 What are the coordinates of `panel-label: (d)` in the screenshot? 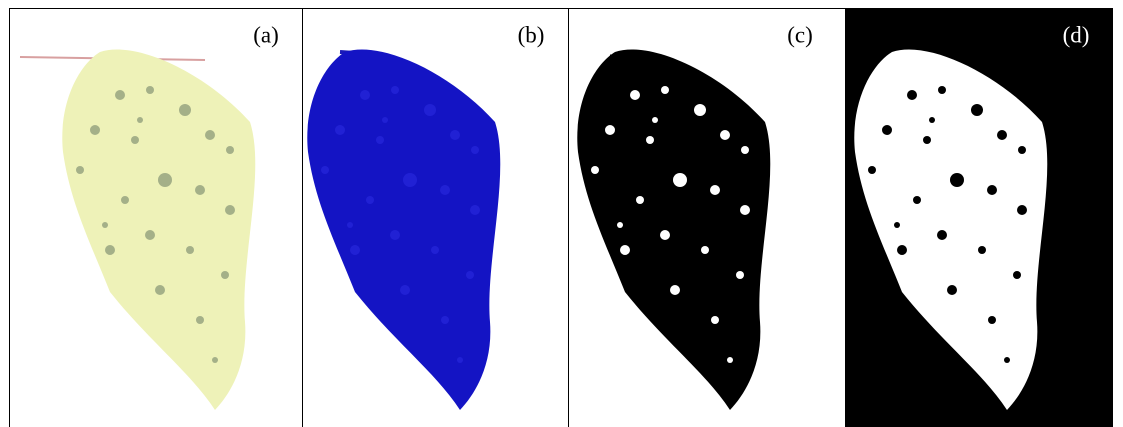 It's located at (1076, 34).